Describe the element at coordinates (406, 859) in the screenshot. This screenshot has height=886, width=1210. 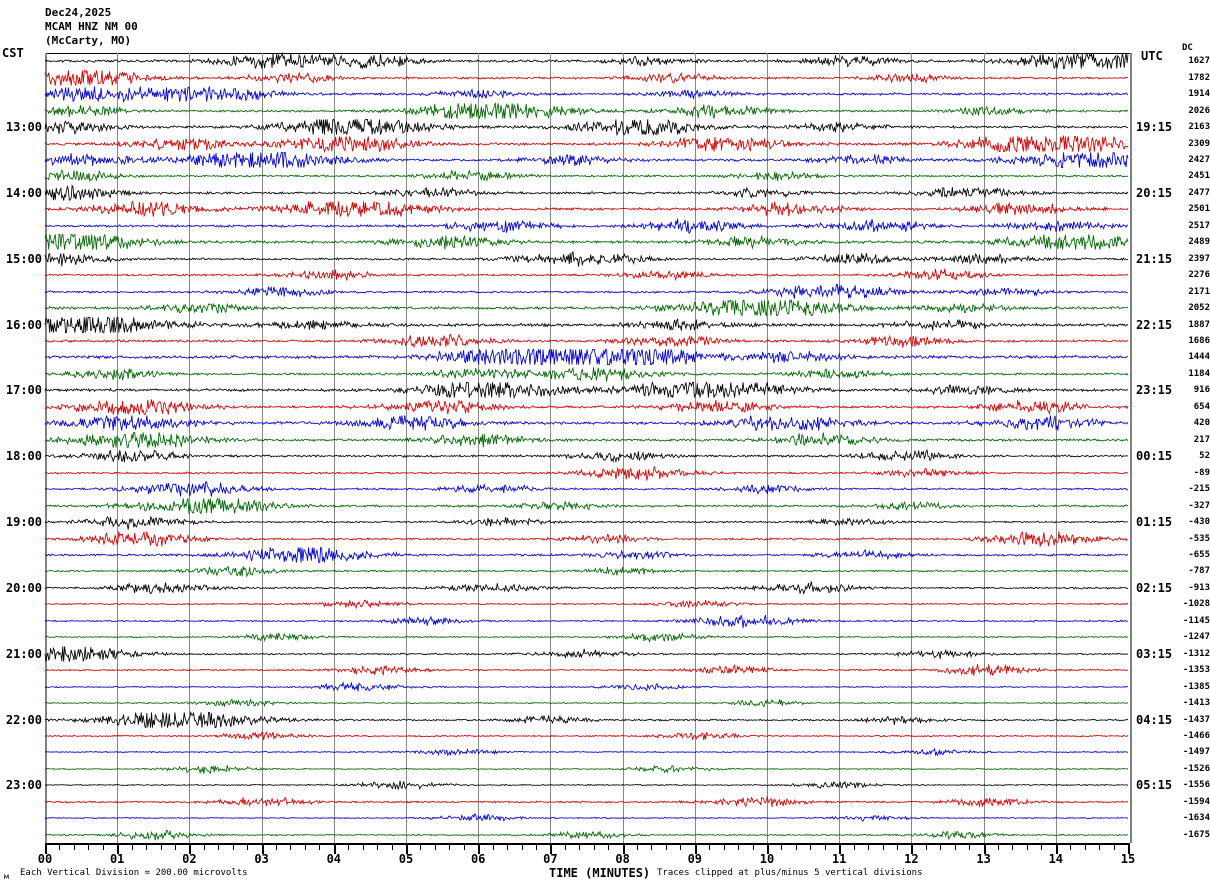
I see `x-tick-label-05: 05` at that location.